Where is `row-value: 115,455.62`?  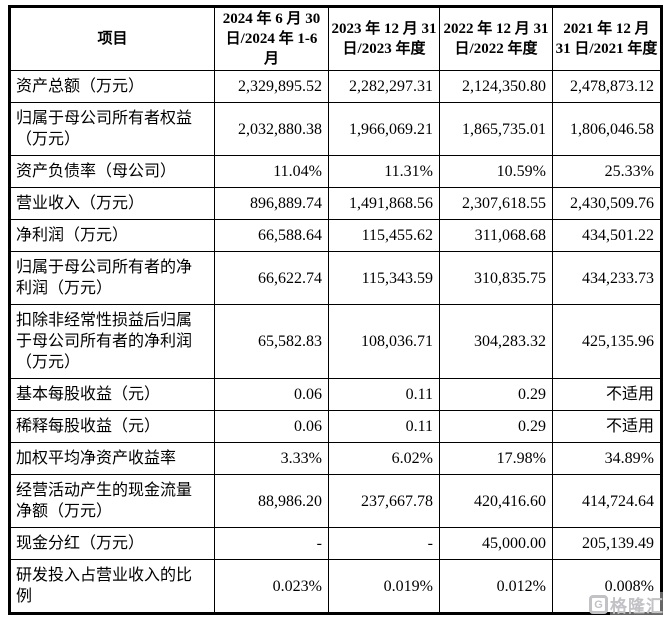
row-value: 115,455.62 is located at coordinates (384, 235).